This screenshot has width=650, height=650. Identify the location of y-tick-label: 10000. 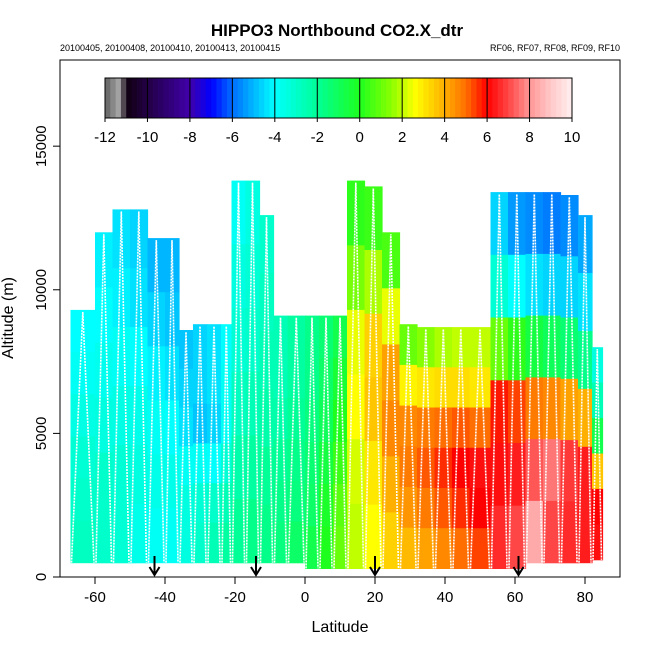
(41, 290).